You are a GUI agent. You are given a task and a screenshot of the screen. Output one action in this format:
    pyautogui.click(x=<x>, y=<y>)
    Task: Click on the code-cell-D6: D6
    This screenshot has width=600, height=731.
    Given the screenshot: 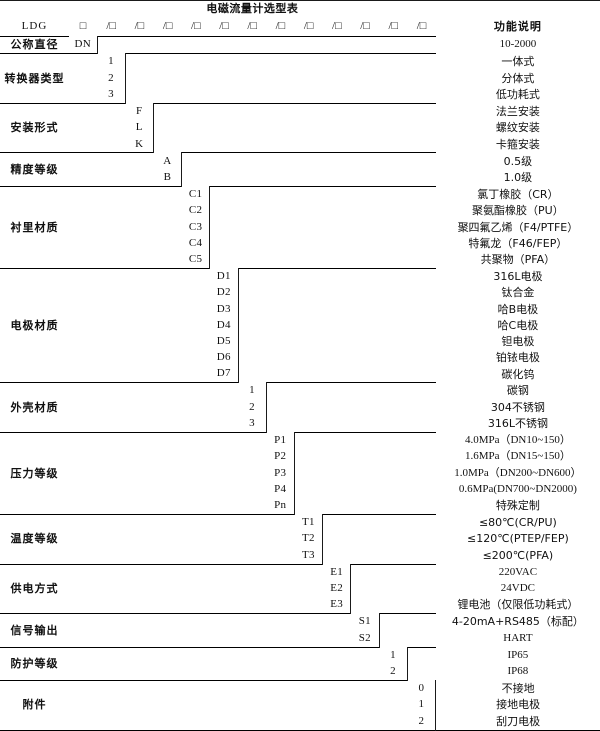 What is the action you would take?
    pyautogui.click(x=224, y=358)
    